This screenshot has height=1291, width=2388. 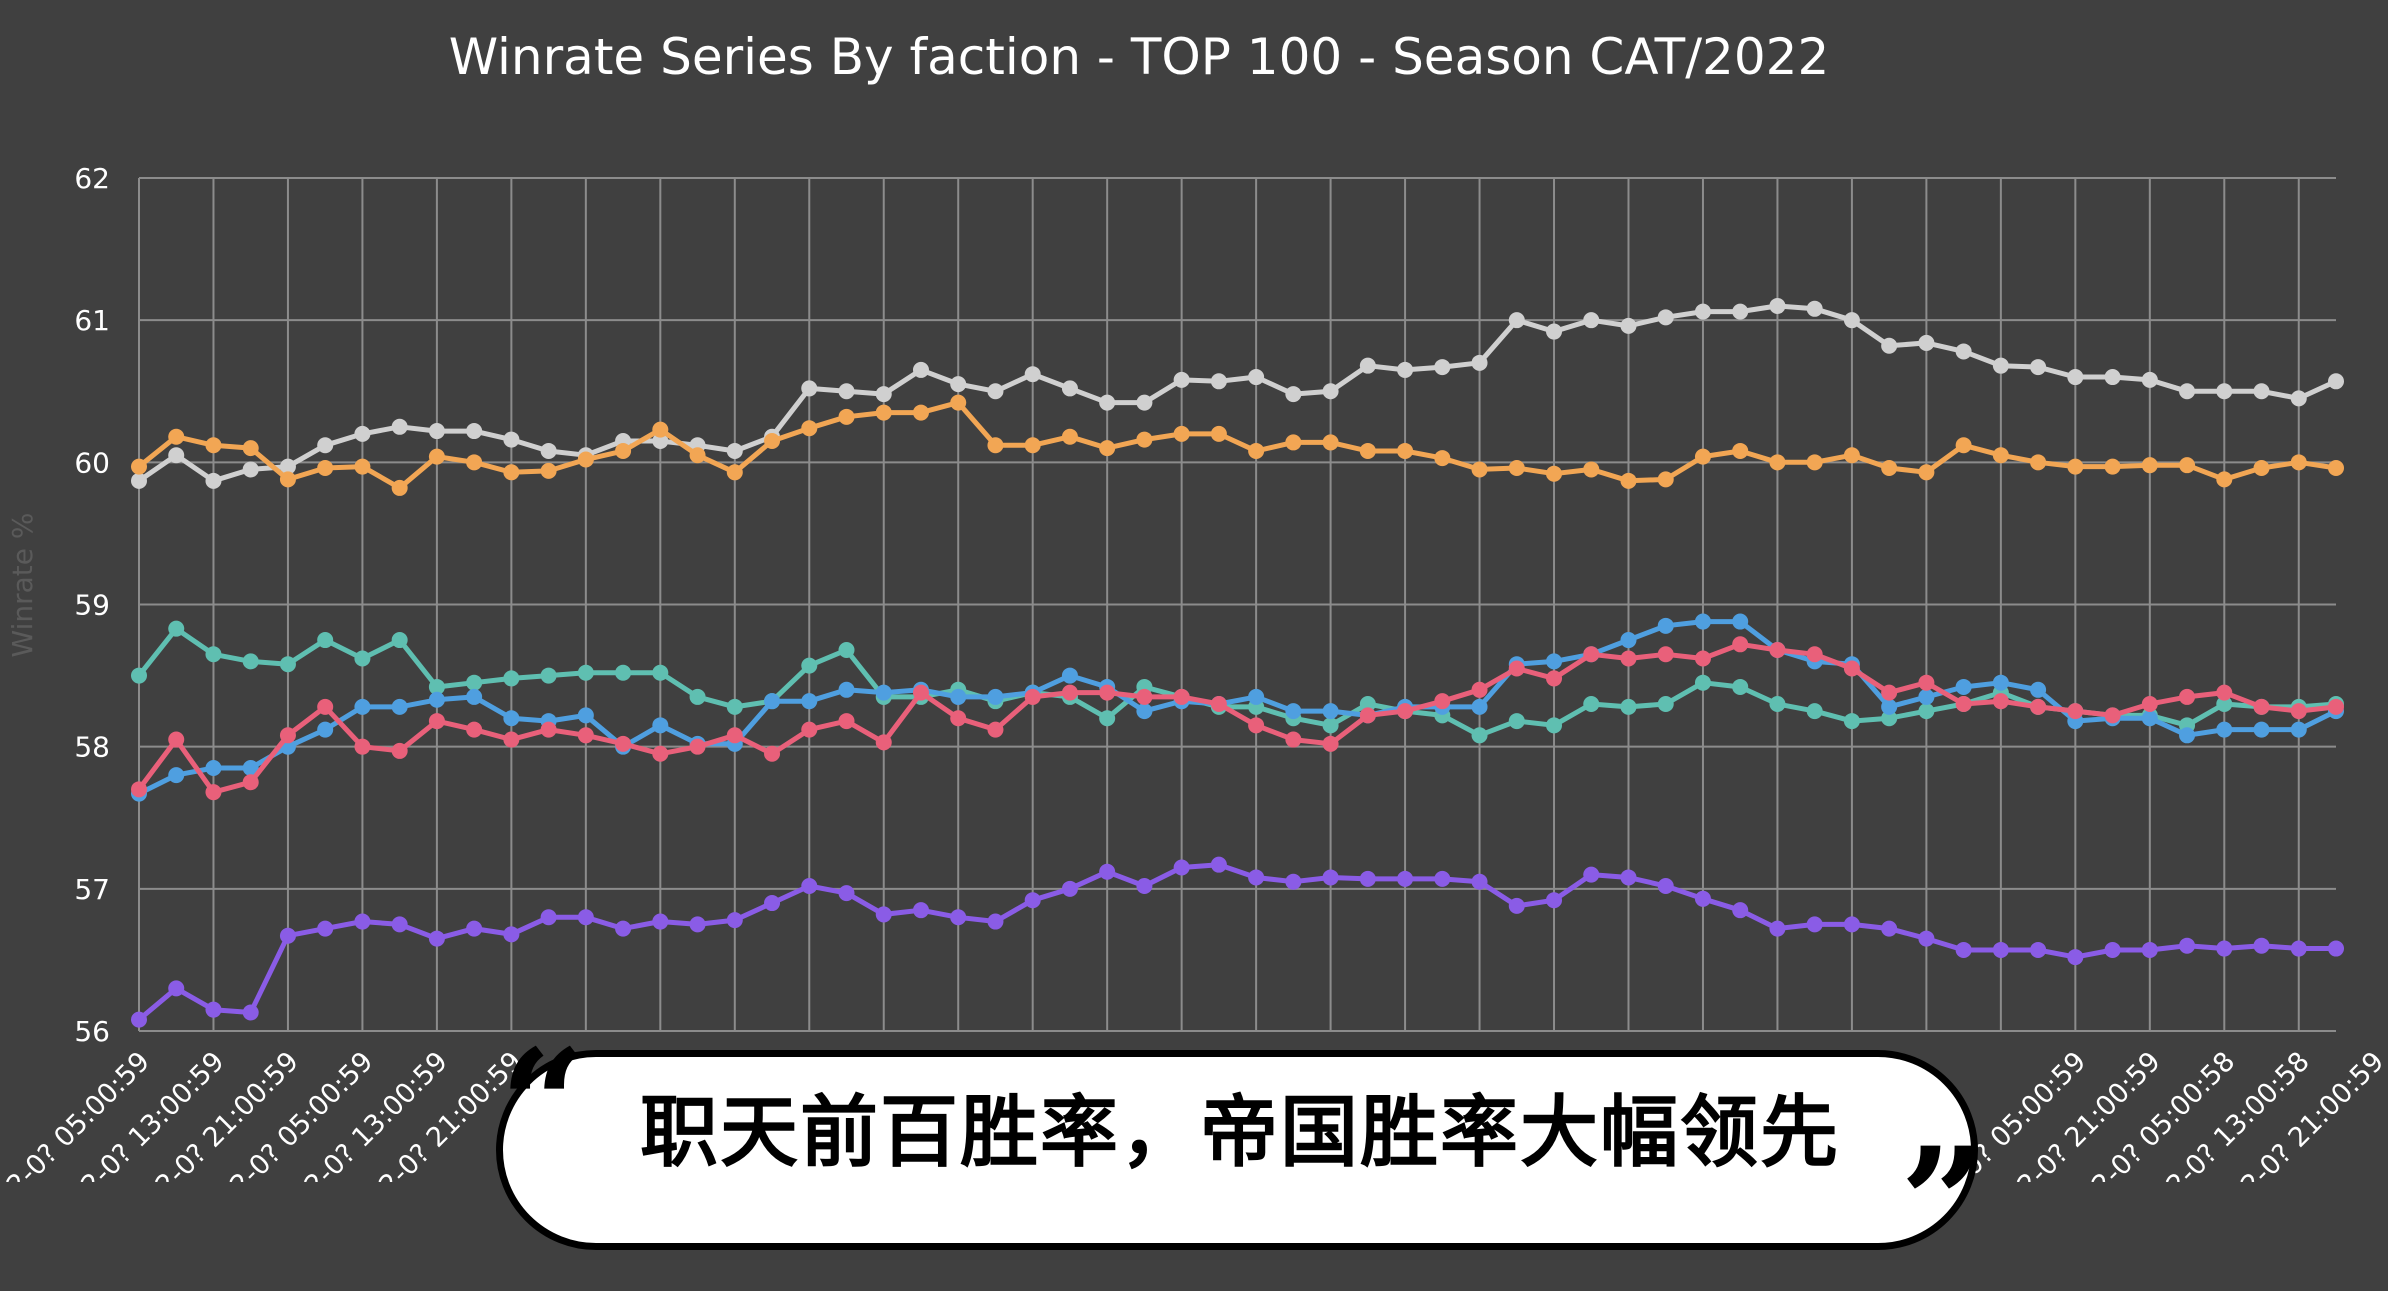 I want to click on y-tick-label: 60, so click(x=92, y=462).